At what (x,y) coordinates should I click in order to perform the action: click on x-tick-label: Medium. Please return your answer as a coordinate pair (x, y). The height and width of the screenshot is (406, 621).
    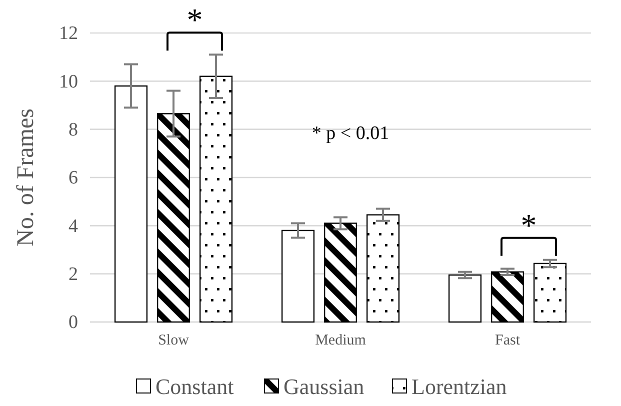
    Looking at the image, I should click on (340, 340).